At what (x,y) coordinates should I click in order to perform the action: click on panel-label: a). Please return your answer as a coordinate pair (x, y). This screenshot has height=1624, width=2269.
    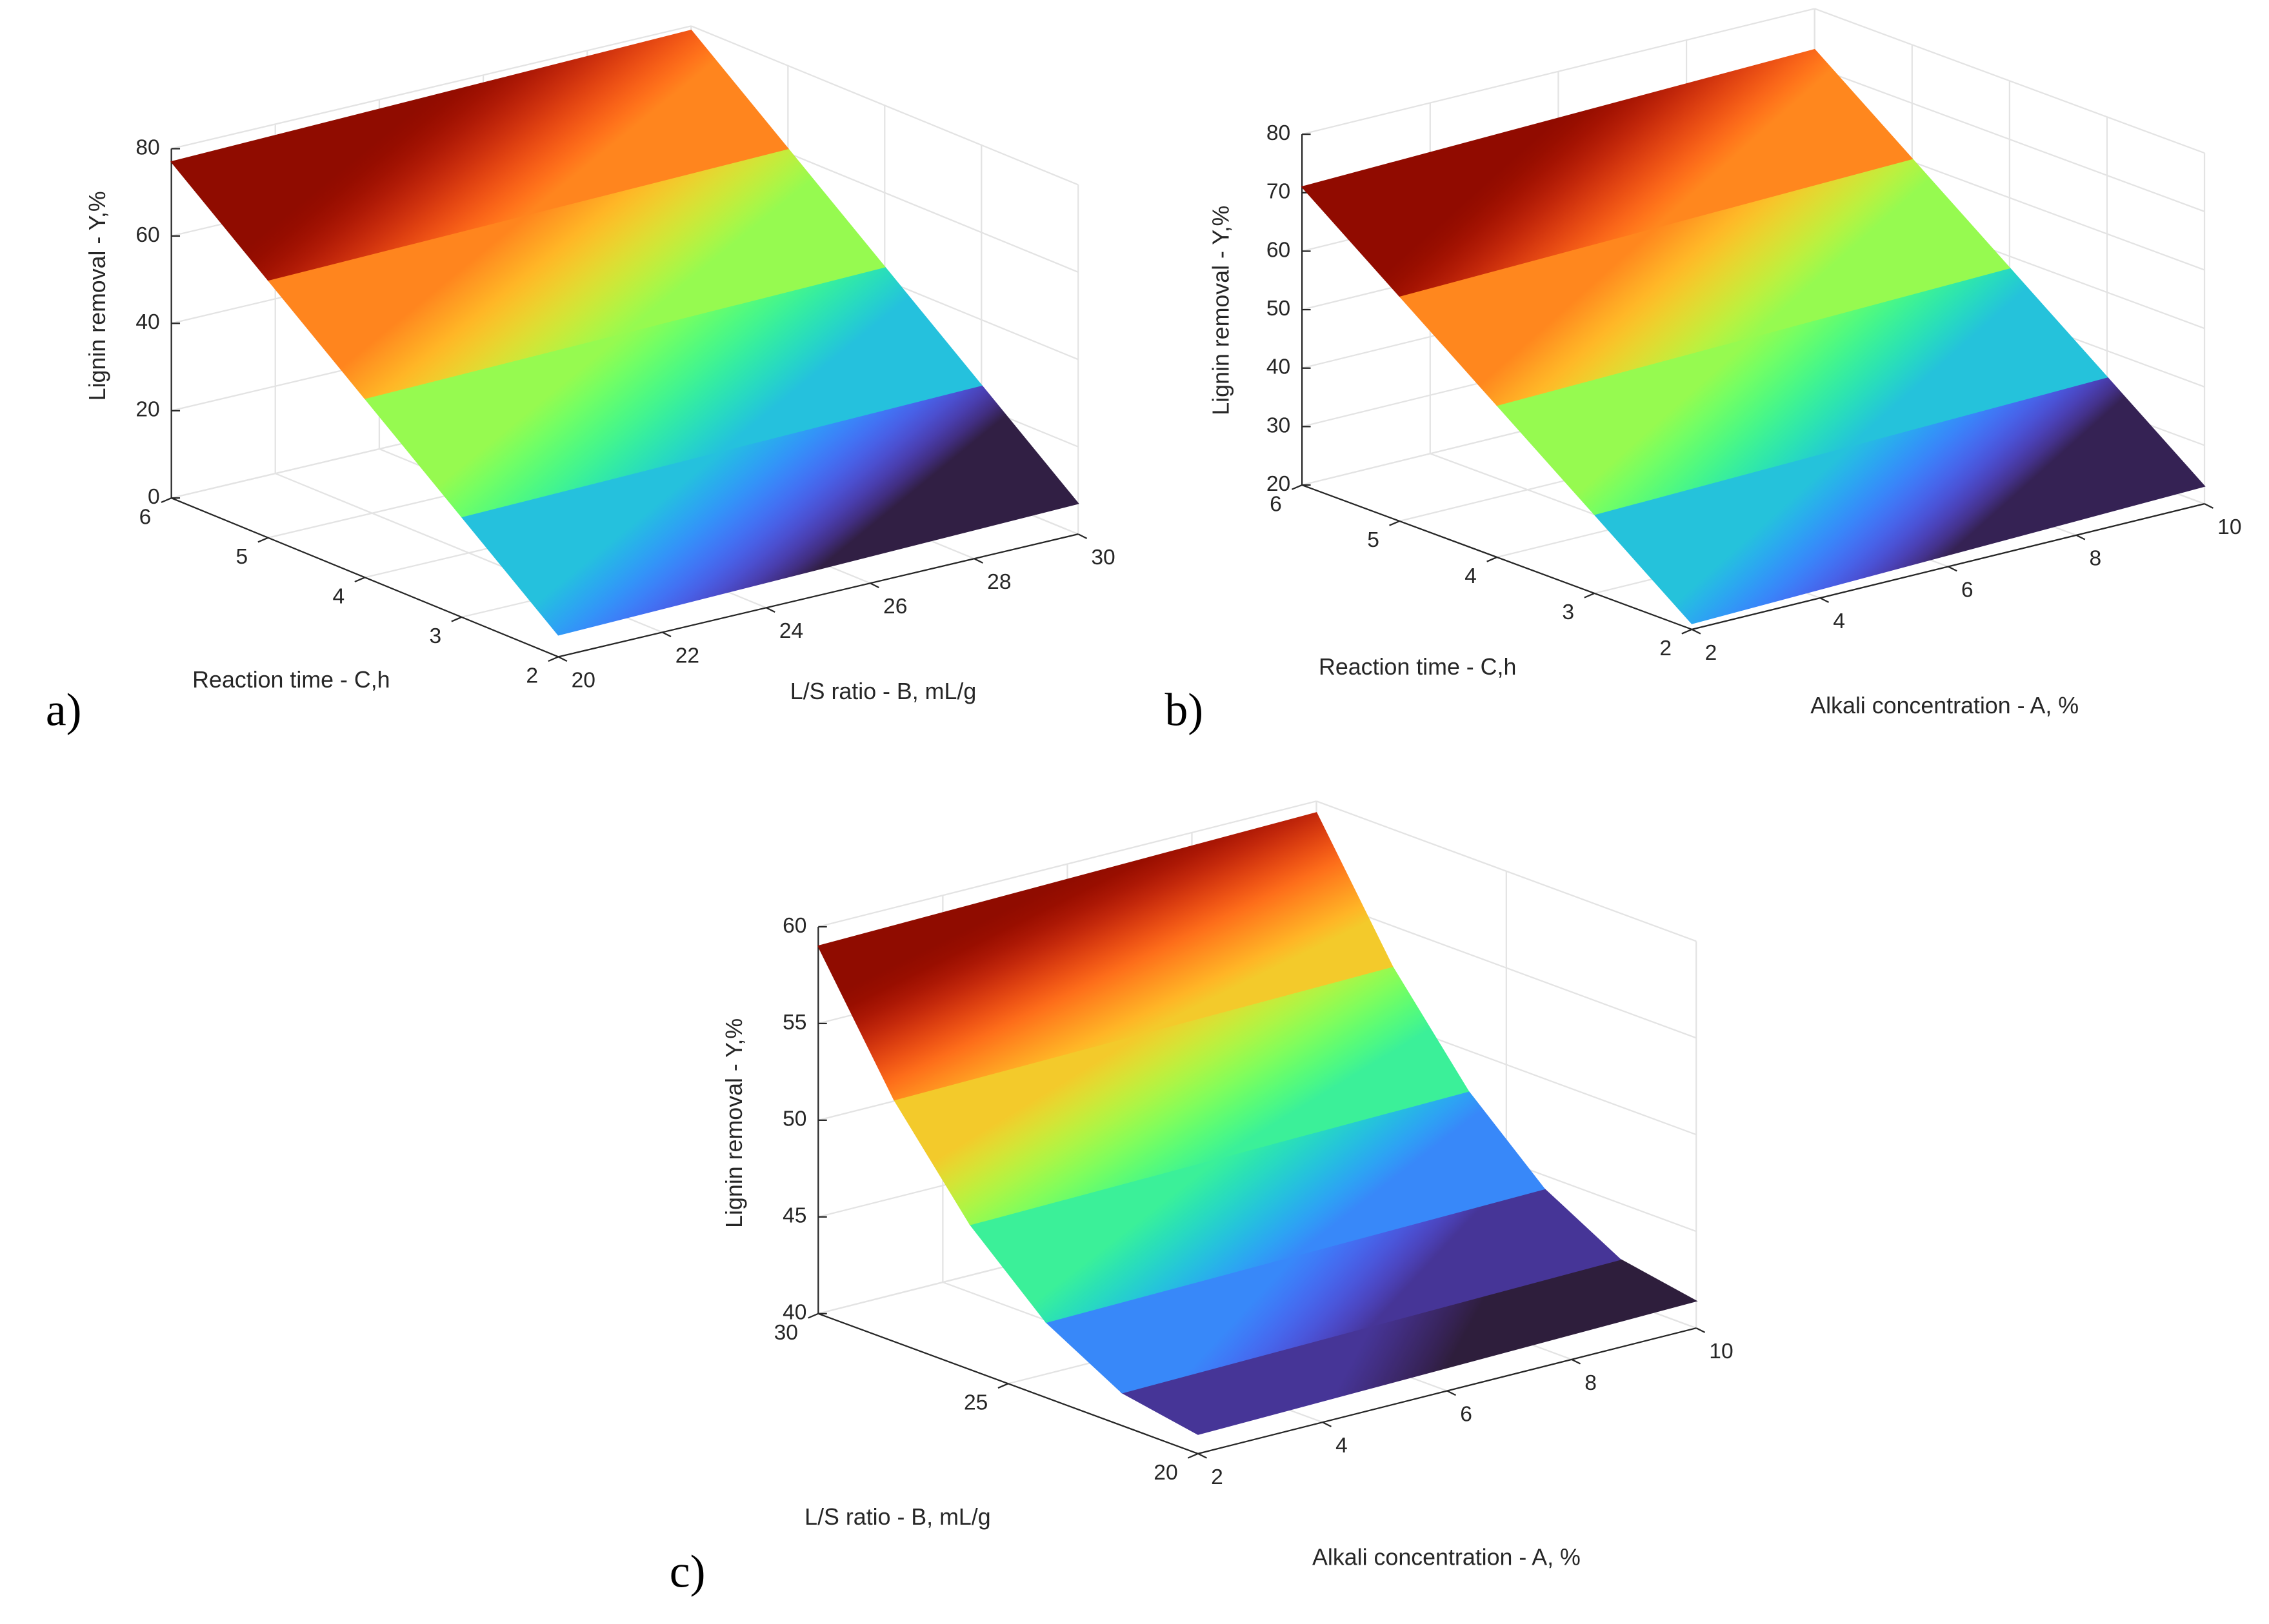
    Looking at the image, I should click on (64, 709).